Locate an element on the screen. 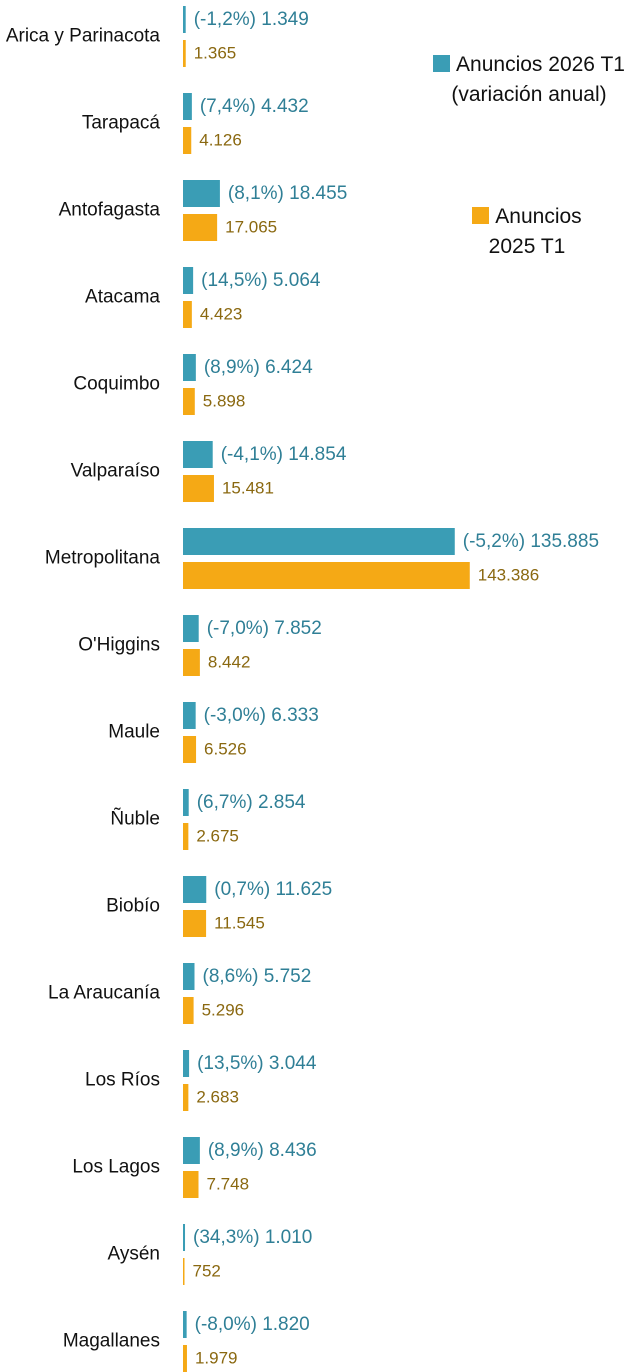 This screenshot has width=633, height=1372. category-label: La Araucanía is located at coordinates (104, 993).